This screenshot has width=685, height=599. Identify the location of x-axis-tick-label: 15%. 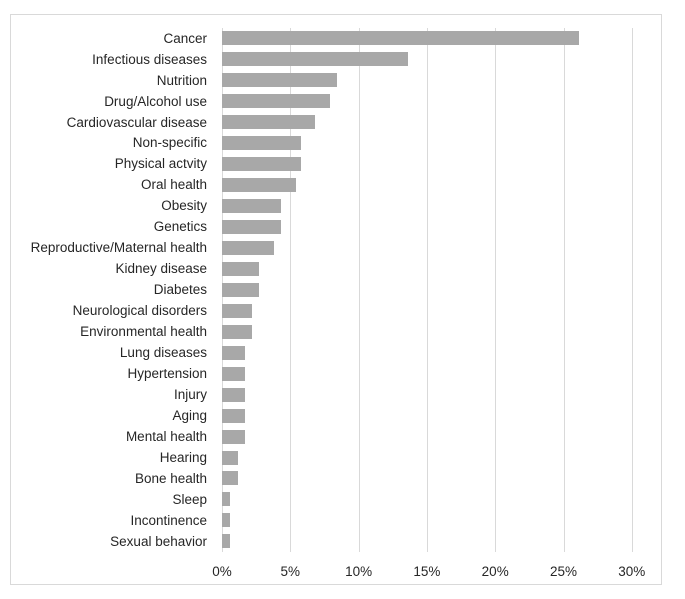
(427, 571).